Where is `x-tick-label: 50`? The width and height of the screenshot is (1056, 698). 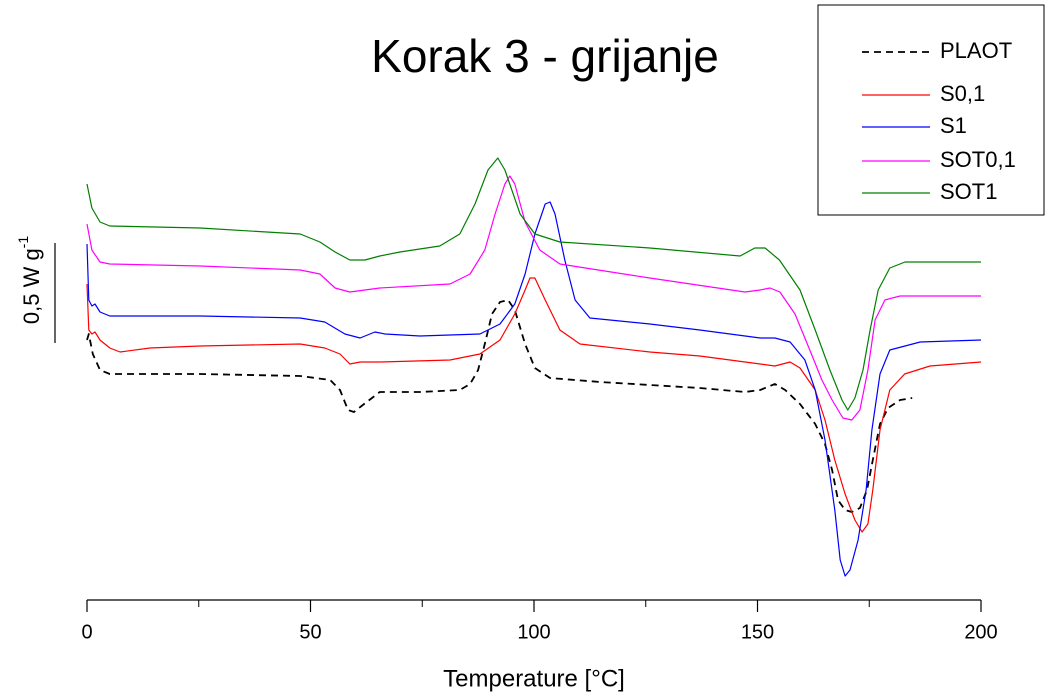 x-tick-label: 50 is located at coordinates (310, 632).